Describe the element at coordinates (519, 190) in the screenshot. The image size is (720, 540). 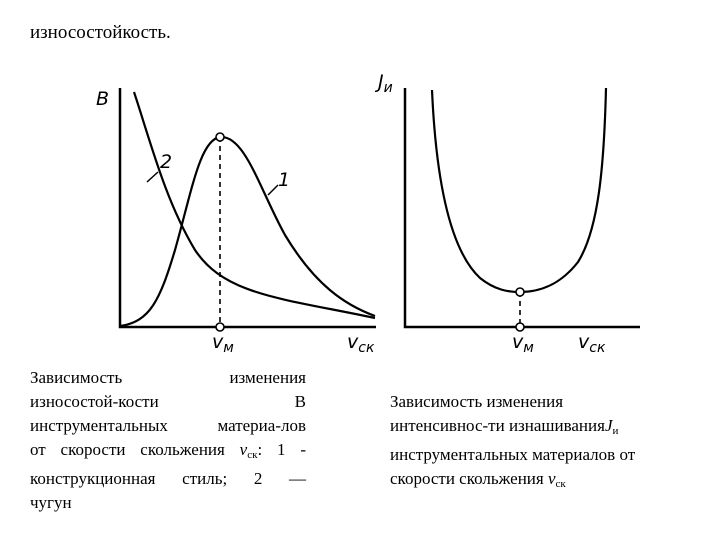
I see `curve` at that location.